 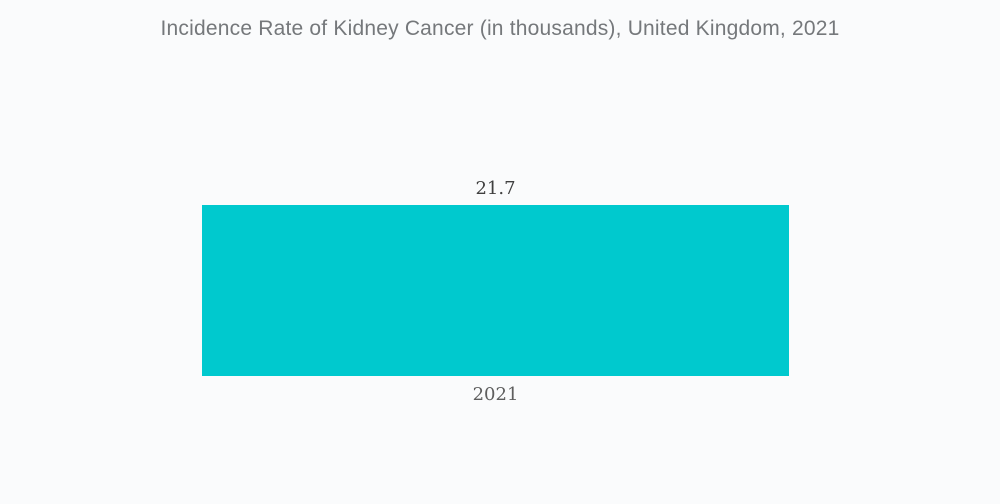 What do you see at coordinates (495, 188) in the screenshot?
I see `bar-value-label: 21.7` at bounding box center [495, 188].